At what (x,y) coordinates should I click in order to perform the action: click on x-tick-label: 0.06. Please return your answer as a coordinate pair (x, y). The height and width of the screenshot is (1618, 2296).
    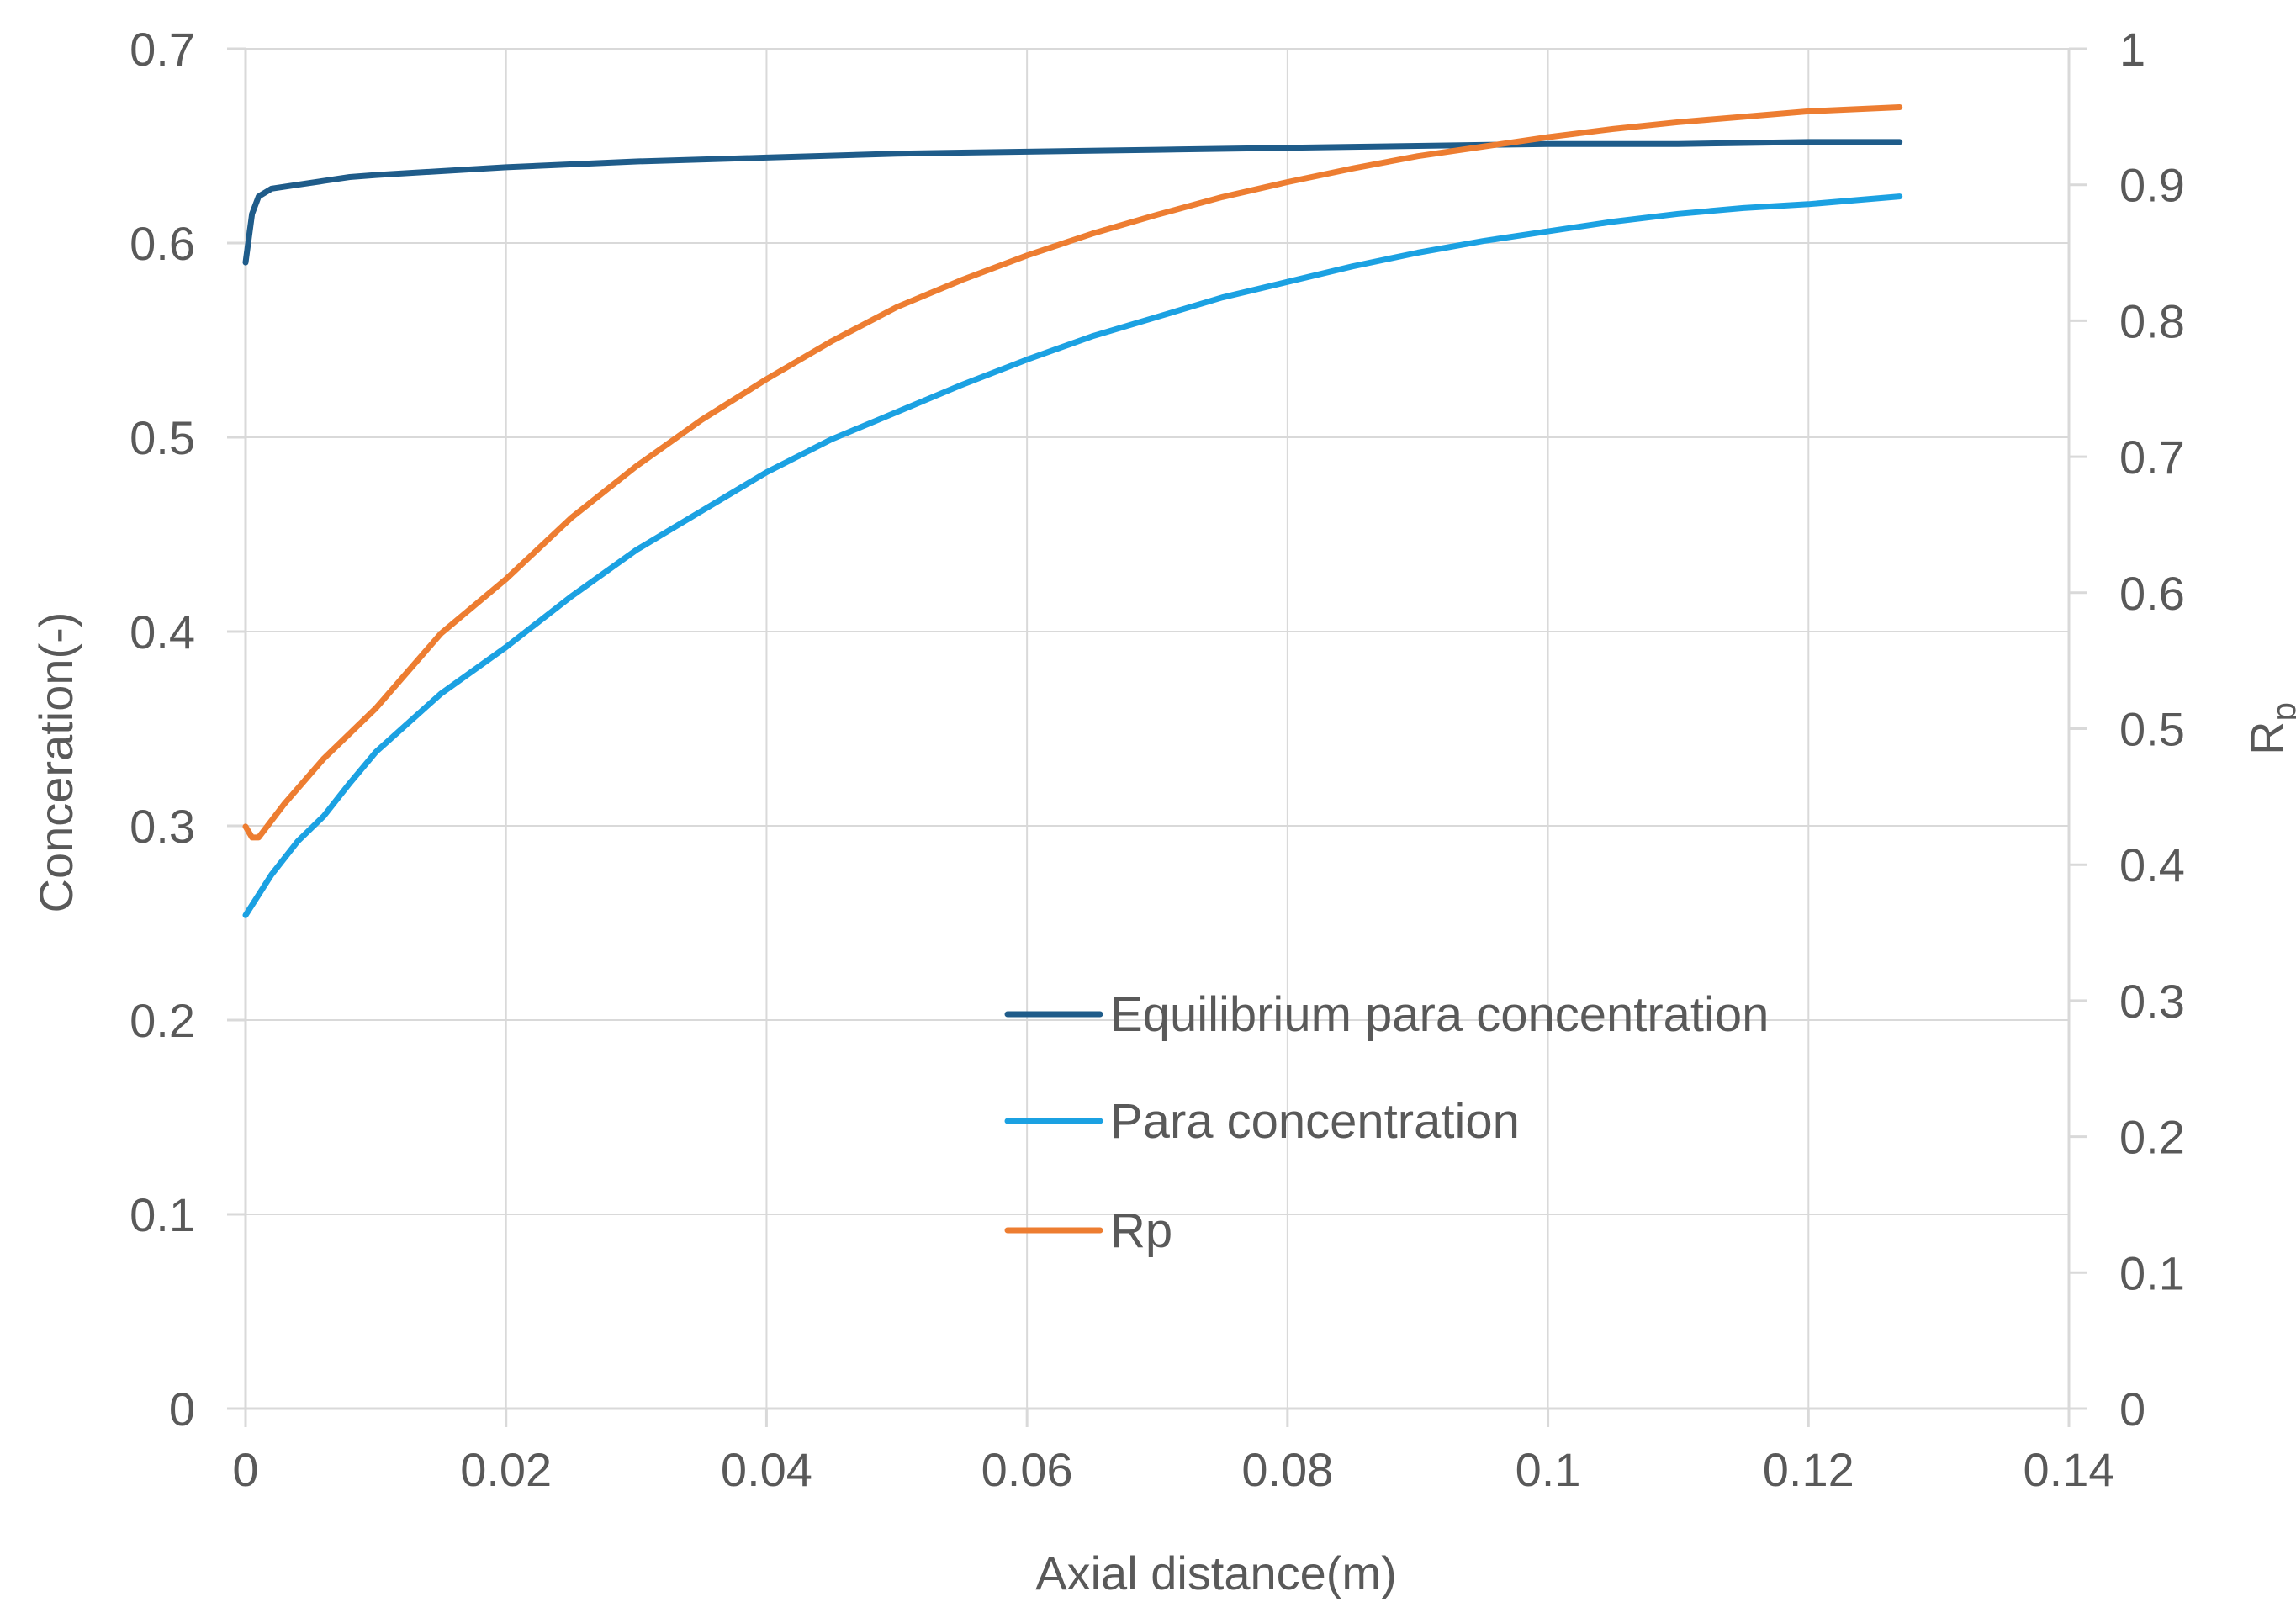
    Looking at the image, I should click on (1027, 1470).